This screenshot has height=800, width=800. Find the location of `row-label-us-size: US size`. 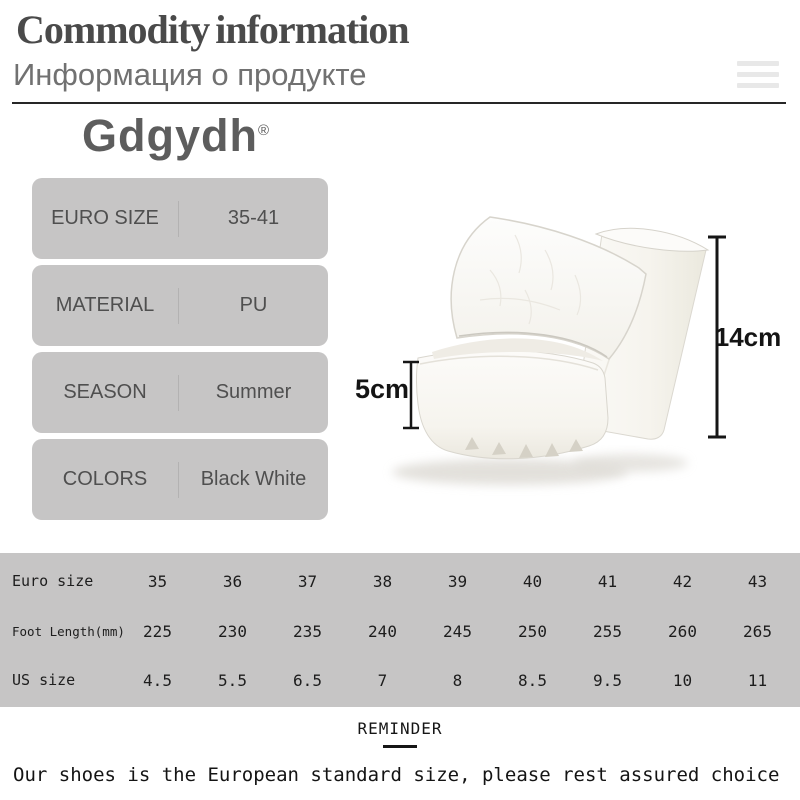

row-label-us-size: US size is located at coordinates (44, 680).